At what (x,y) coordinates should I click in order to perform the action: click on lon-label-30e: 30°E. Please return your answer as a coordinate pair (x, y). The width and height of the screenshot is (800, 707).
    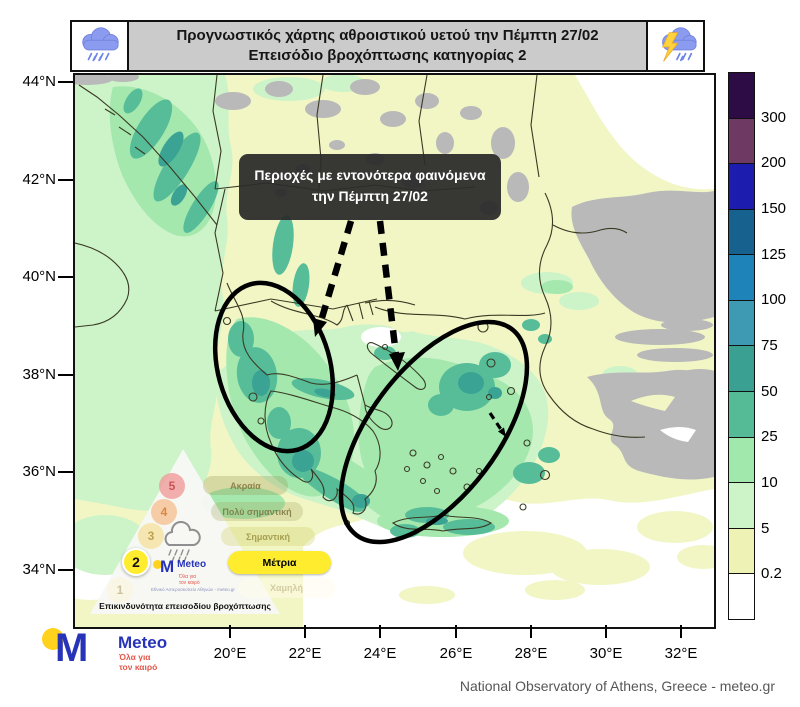
    Looking at the image, I should click on (606, 653).